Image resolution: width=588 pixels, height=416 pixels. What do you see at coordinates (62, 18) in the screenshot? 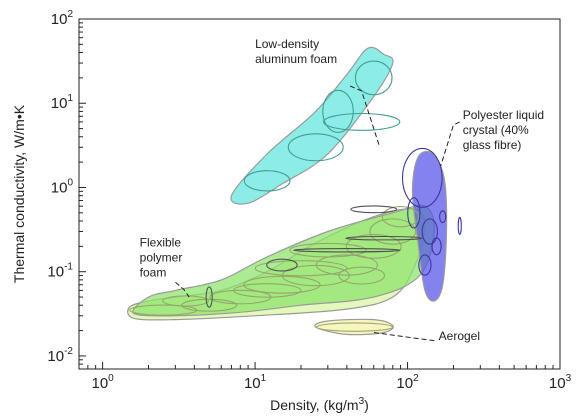
I see `y-tick-label: 10²` at bounding box center [62, 18].